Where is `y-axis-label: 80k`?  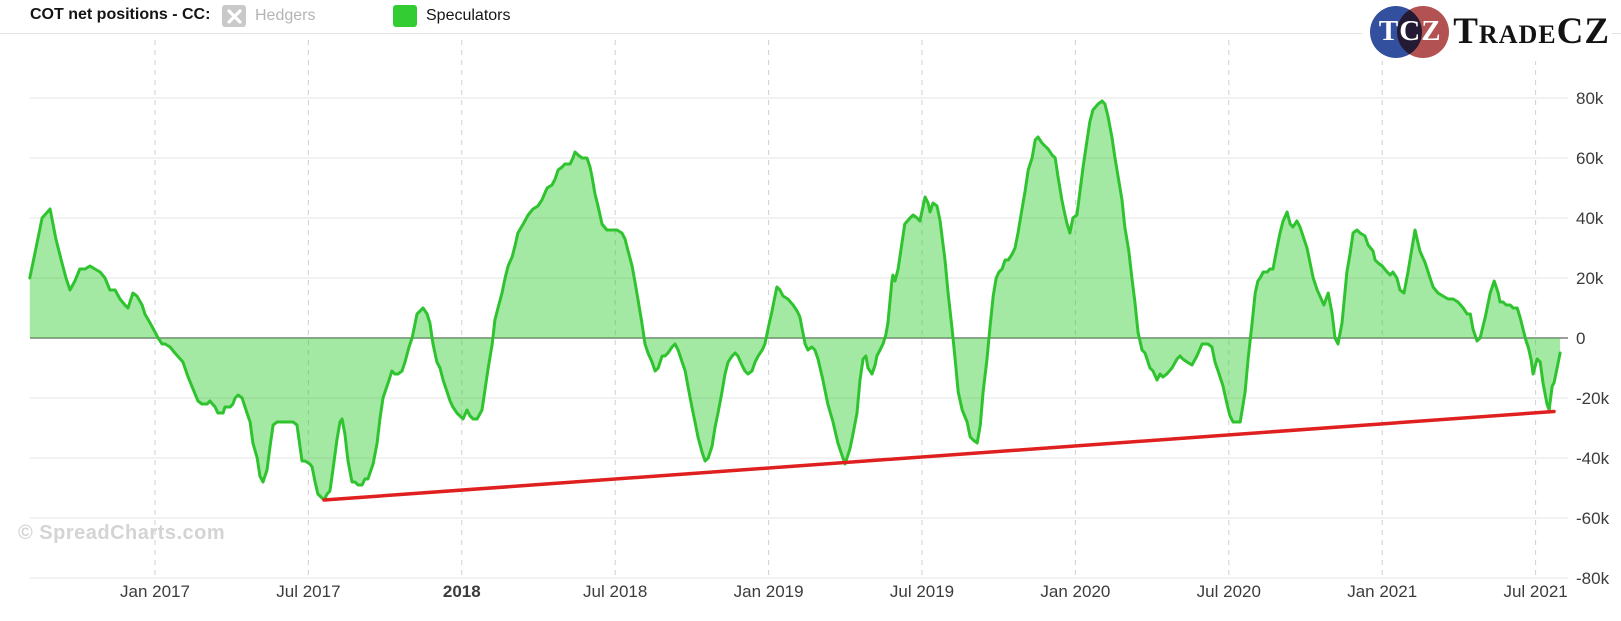 y-axis-label: 80k is located at coordinates (1590, 98).